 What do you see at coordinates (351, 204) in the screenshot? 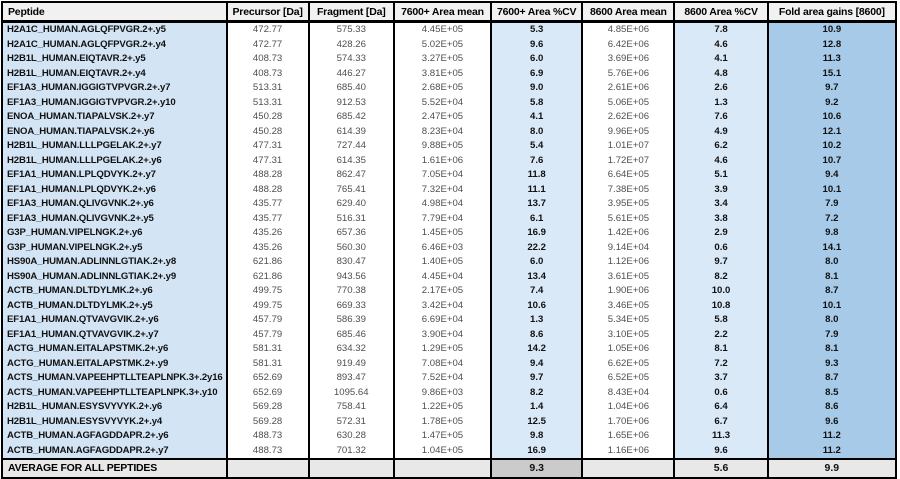
I see `fragment-cell: 629.40` at bounding box center [351, 204].